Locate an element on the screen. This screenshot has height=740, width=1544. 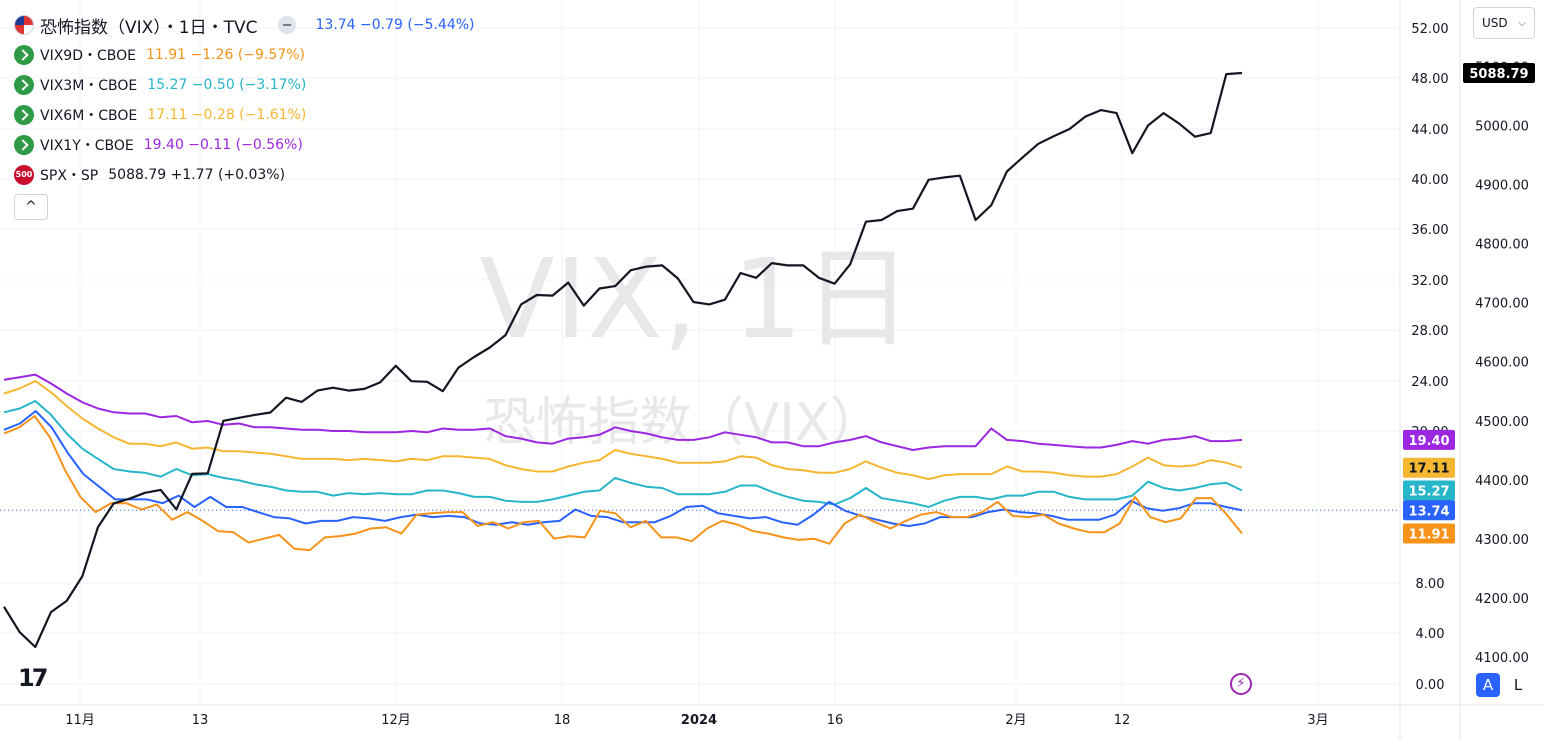
collapse-legend-button: ^ is located at coordinates (31, 207).